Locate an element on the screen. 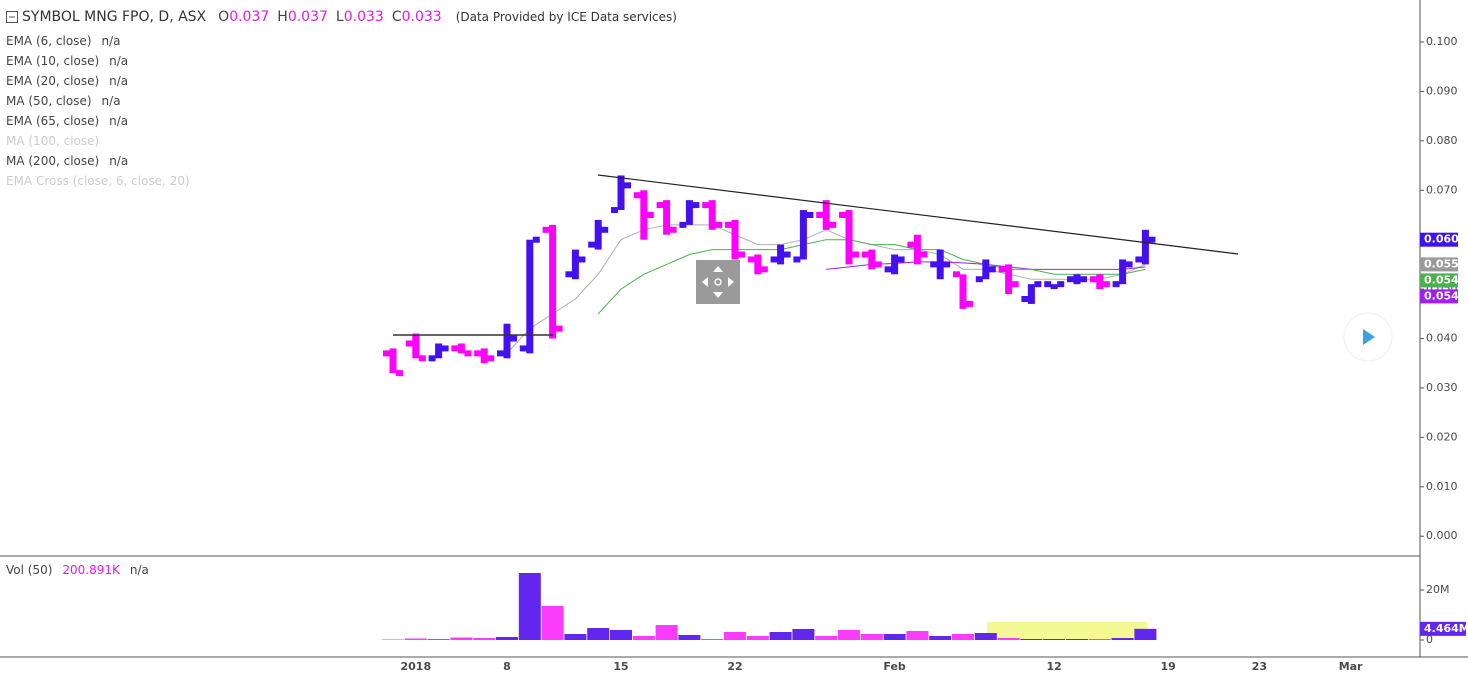  move-center is located at coordinates (718, 282).